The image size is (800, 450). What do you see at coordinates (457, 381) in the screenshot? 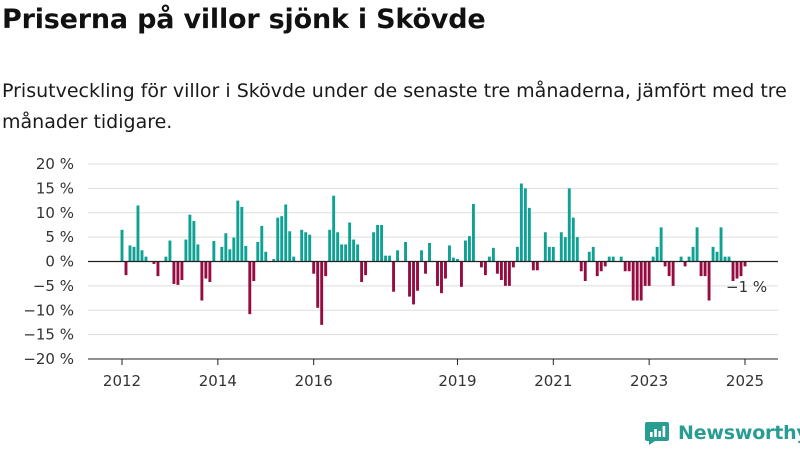
I see `x-tick-label: 2019` at bounding box center [457, 381].